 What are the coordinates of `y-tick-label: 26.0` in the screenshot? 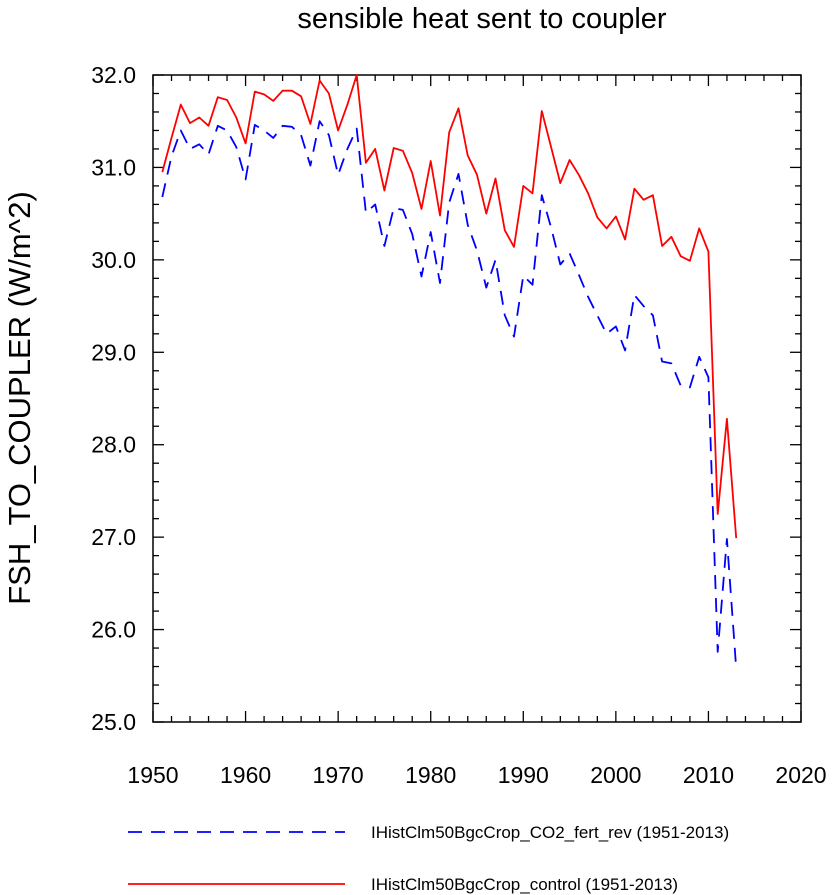 It's located at (113, 630).